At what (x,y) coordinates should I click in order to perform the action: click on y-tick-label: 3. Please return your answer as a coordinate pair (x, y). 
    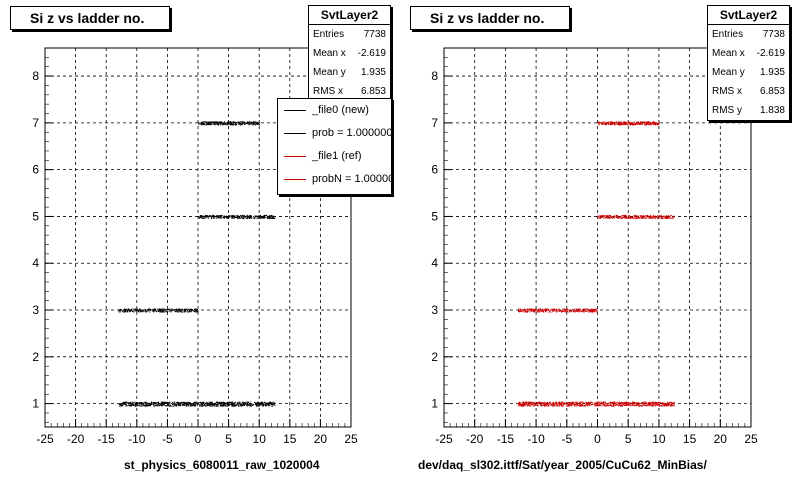
    Looking at the image, I should click on (434, 310).